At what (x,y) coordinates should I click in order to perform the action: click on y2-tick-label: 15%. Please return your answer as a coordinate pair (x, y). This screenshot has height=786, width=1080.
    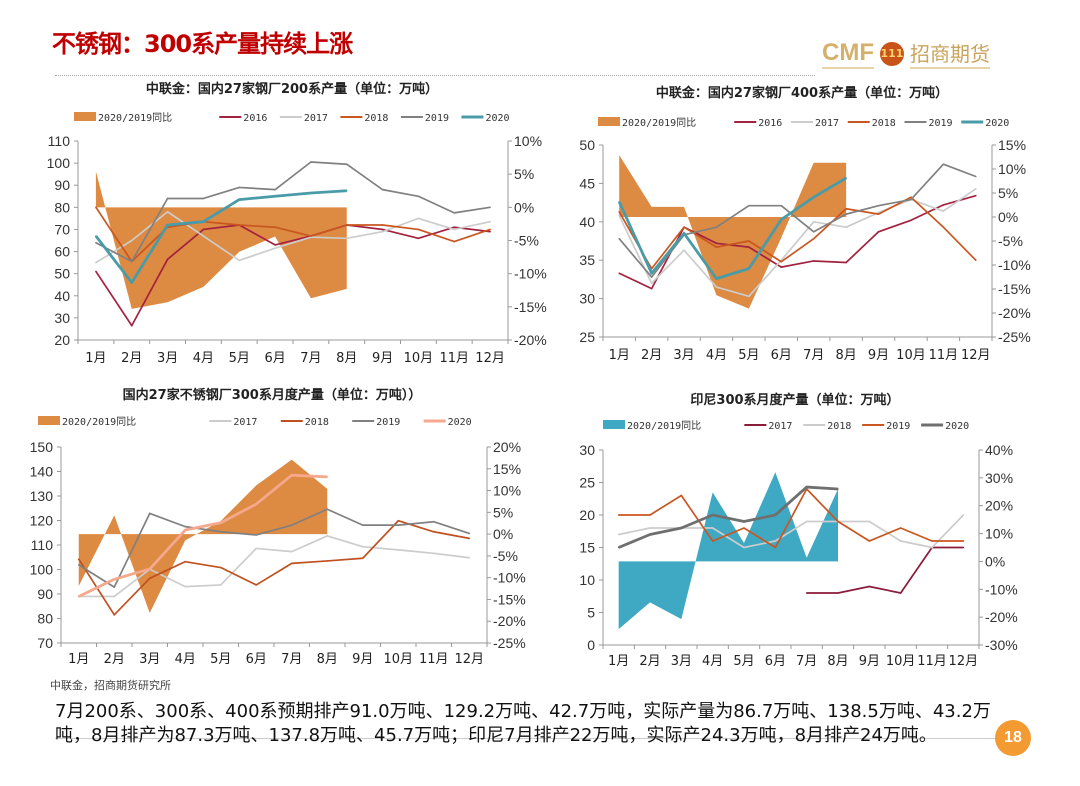
    Looking at the image, I should click on (1012, 145).